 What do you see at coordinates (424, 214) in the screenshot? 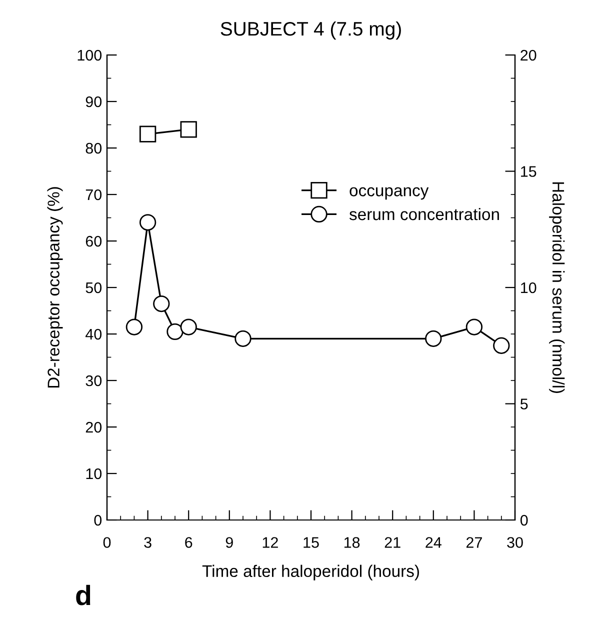
I see `legend-label: serum concentration` at bounding box center [424, 214].